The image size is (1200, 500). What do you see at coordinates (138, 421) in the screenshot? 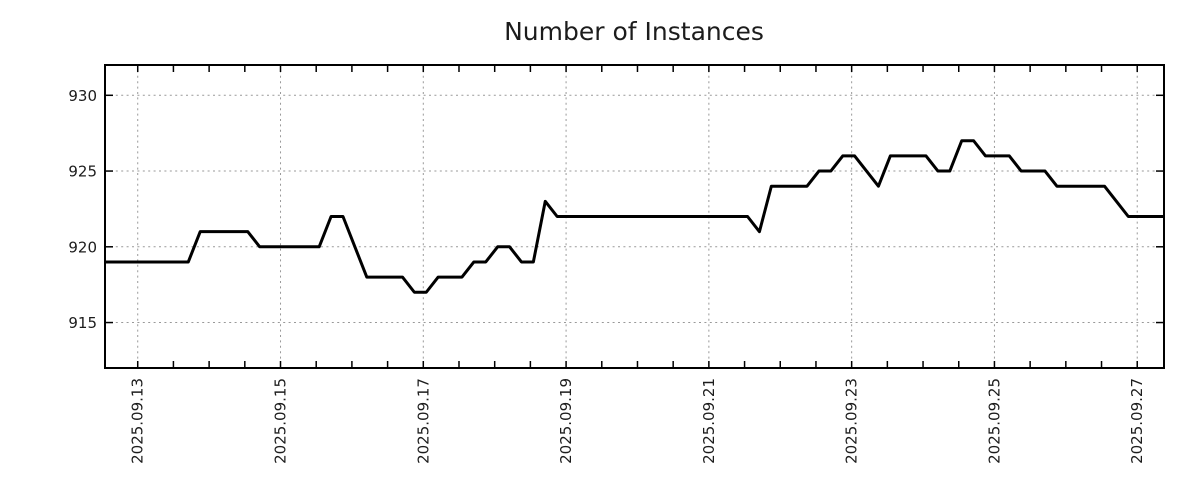
I see `x-tick-label: 2025.09.13` at bounding box center [138, 421].